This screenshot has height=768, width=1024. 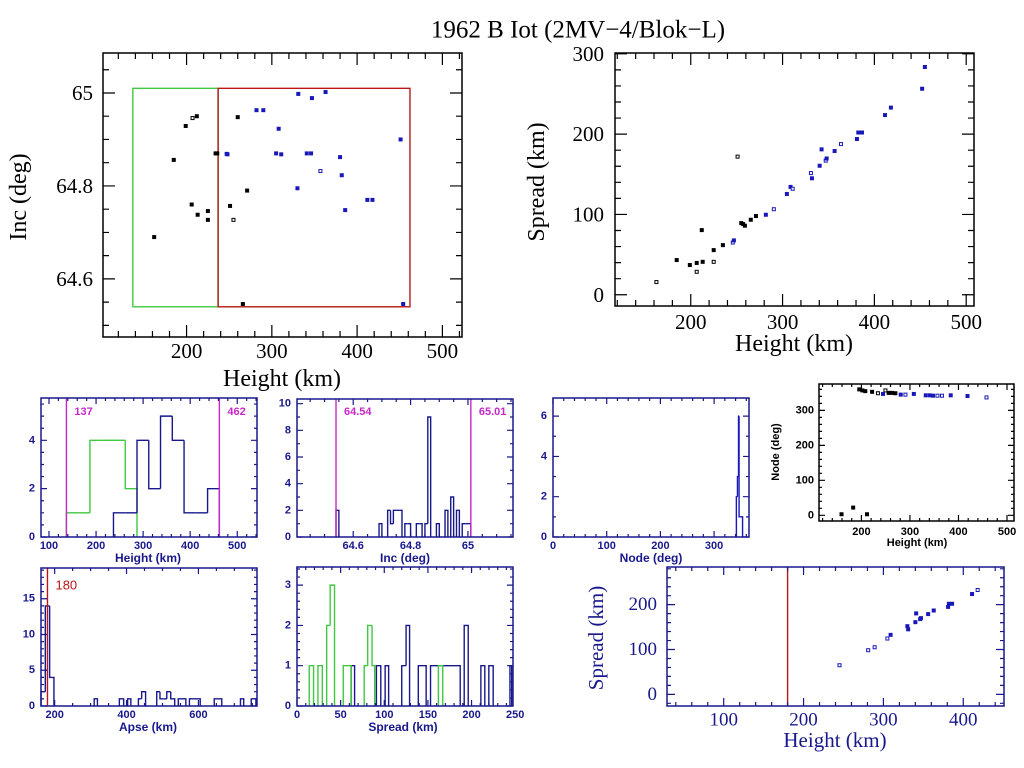 What do you see at coordinates (776, 452) in the screenshot?
I see `y-axis-label: Node (deg)` at bounding box center [776, 452].